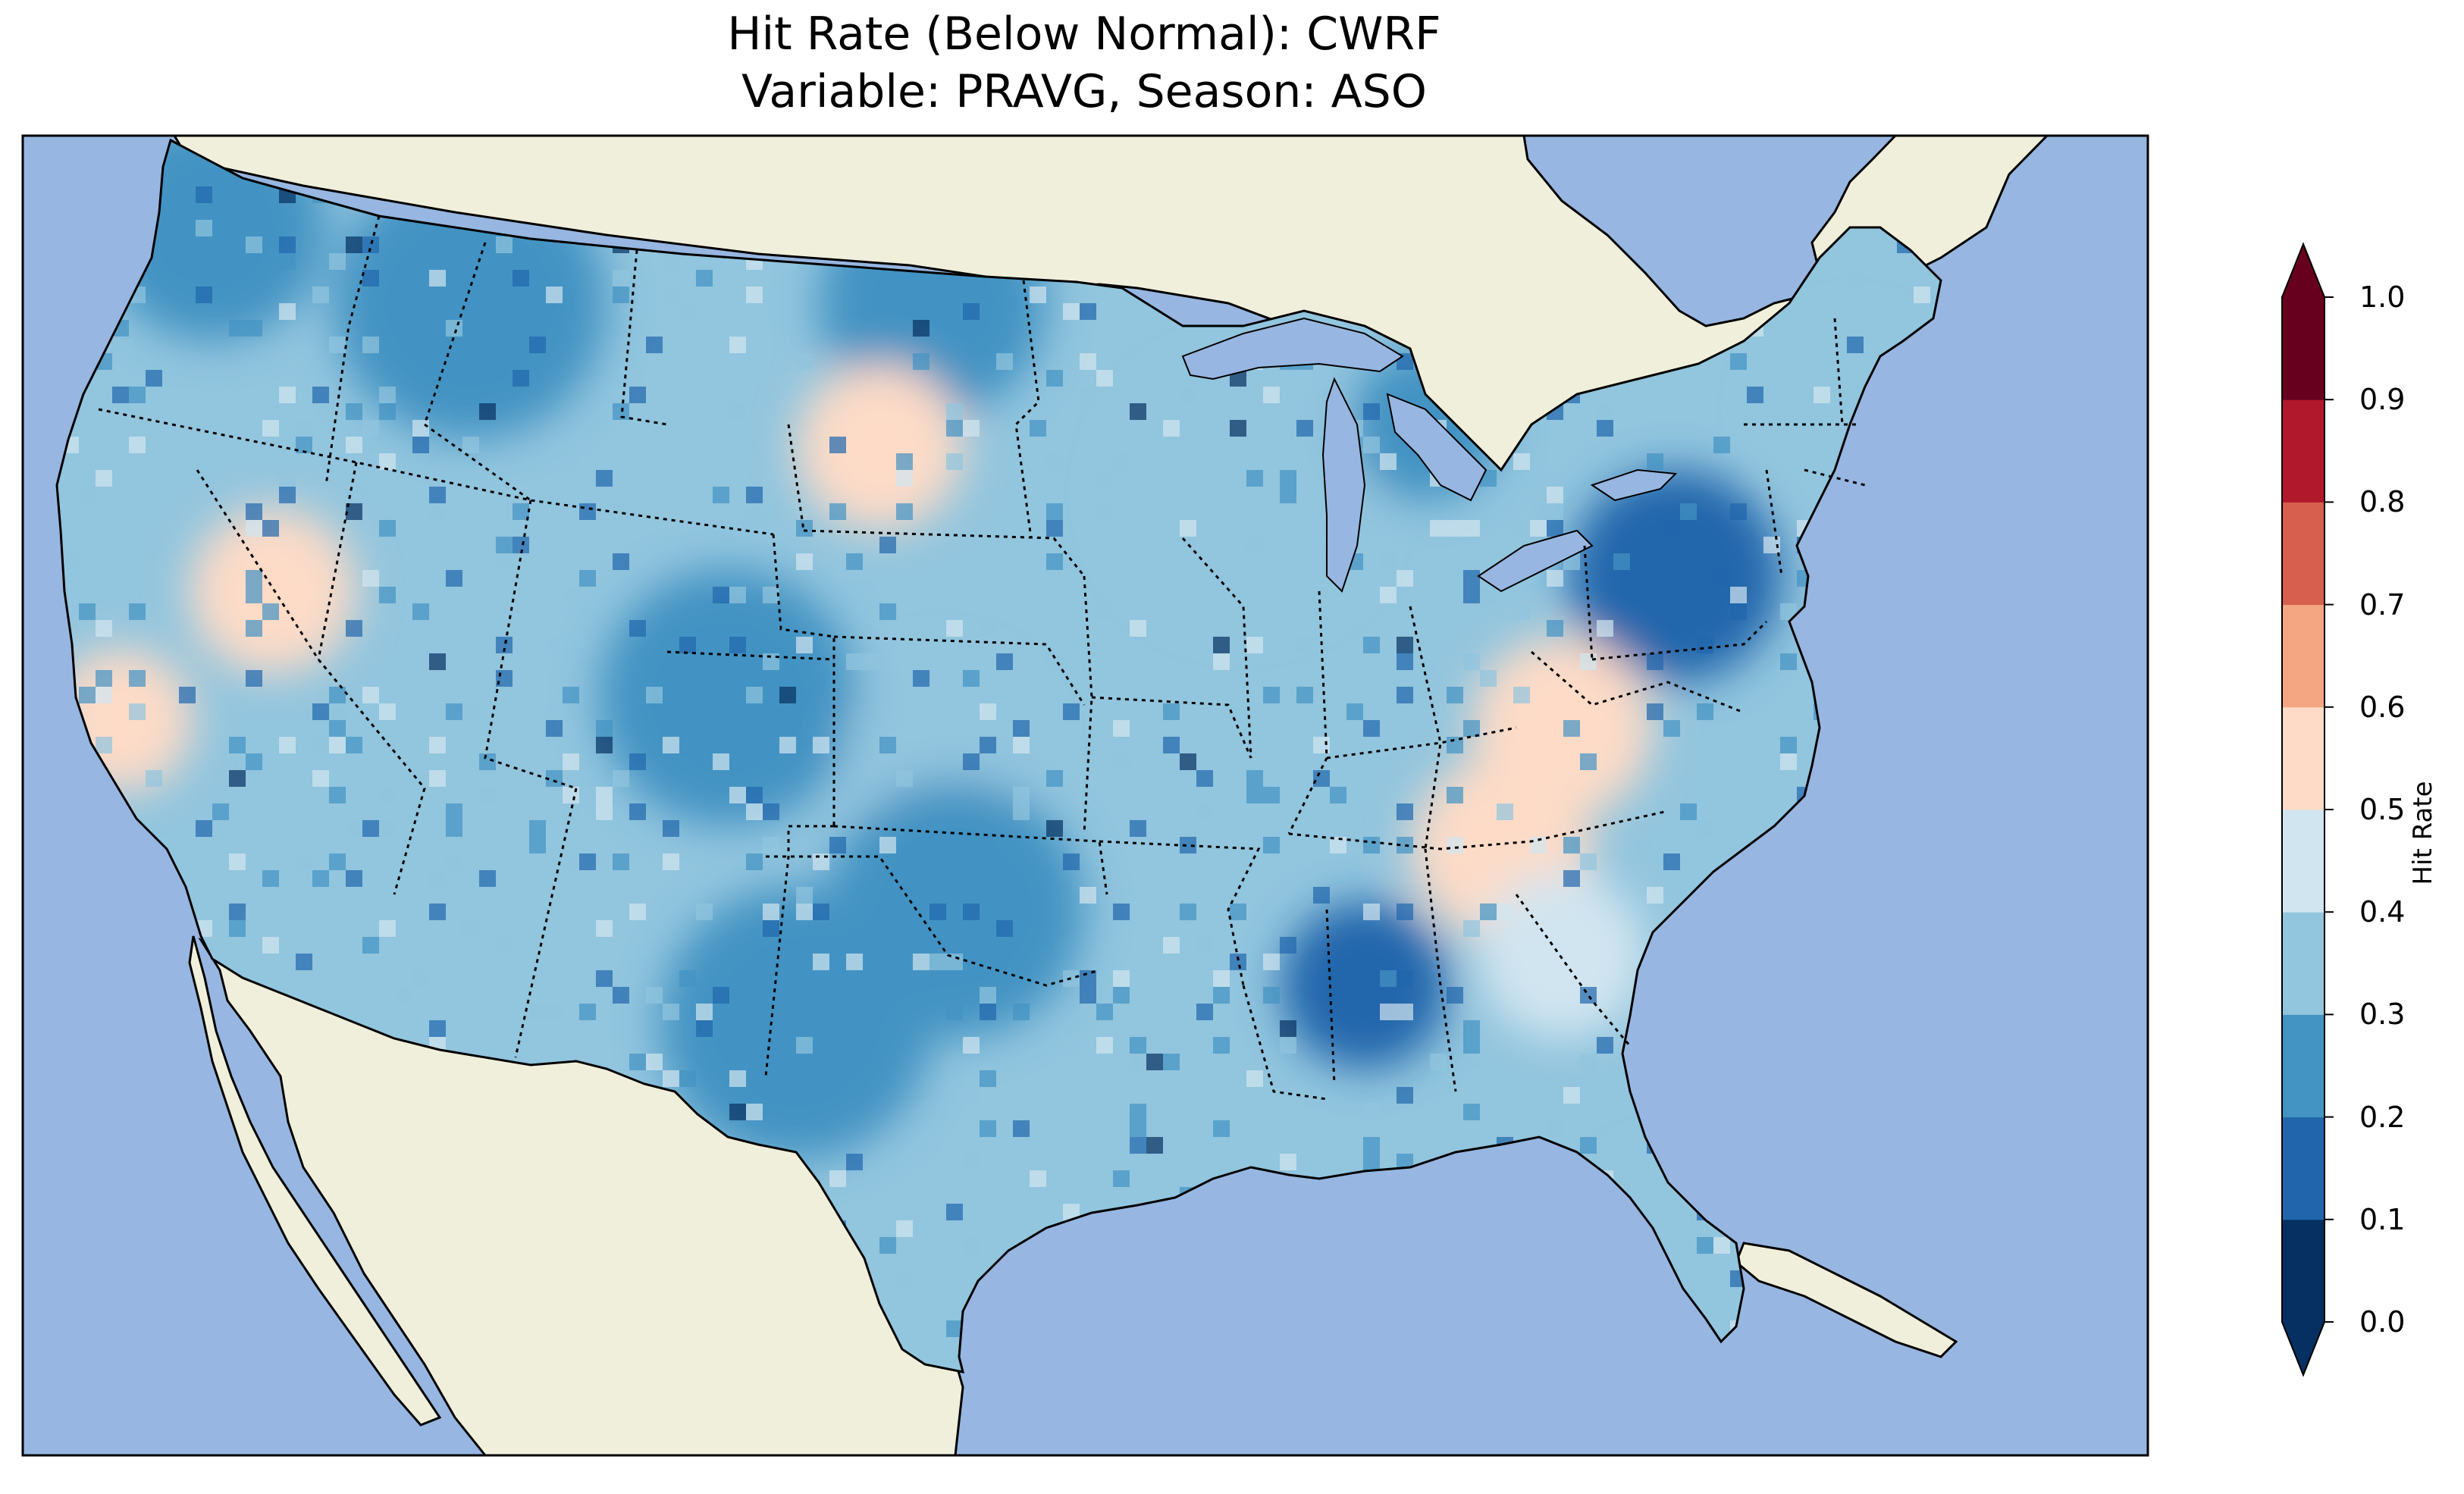 The width and height of the screenshot is (2464, 1494). I want to click on colorbar-label: Hit Rate, so click(2423, 833).